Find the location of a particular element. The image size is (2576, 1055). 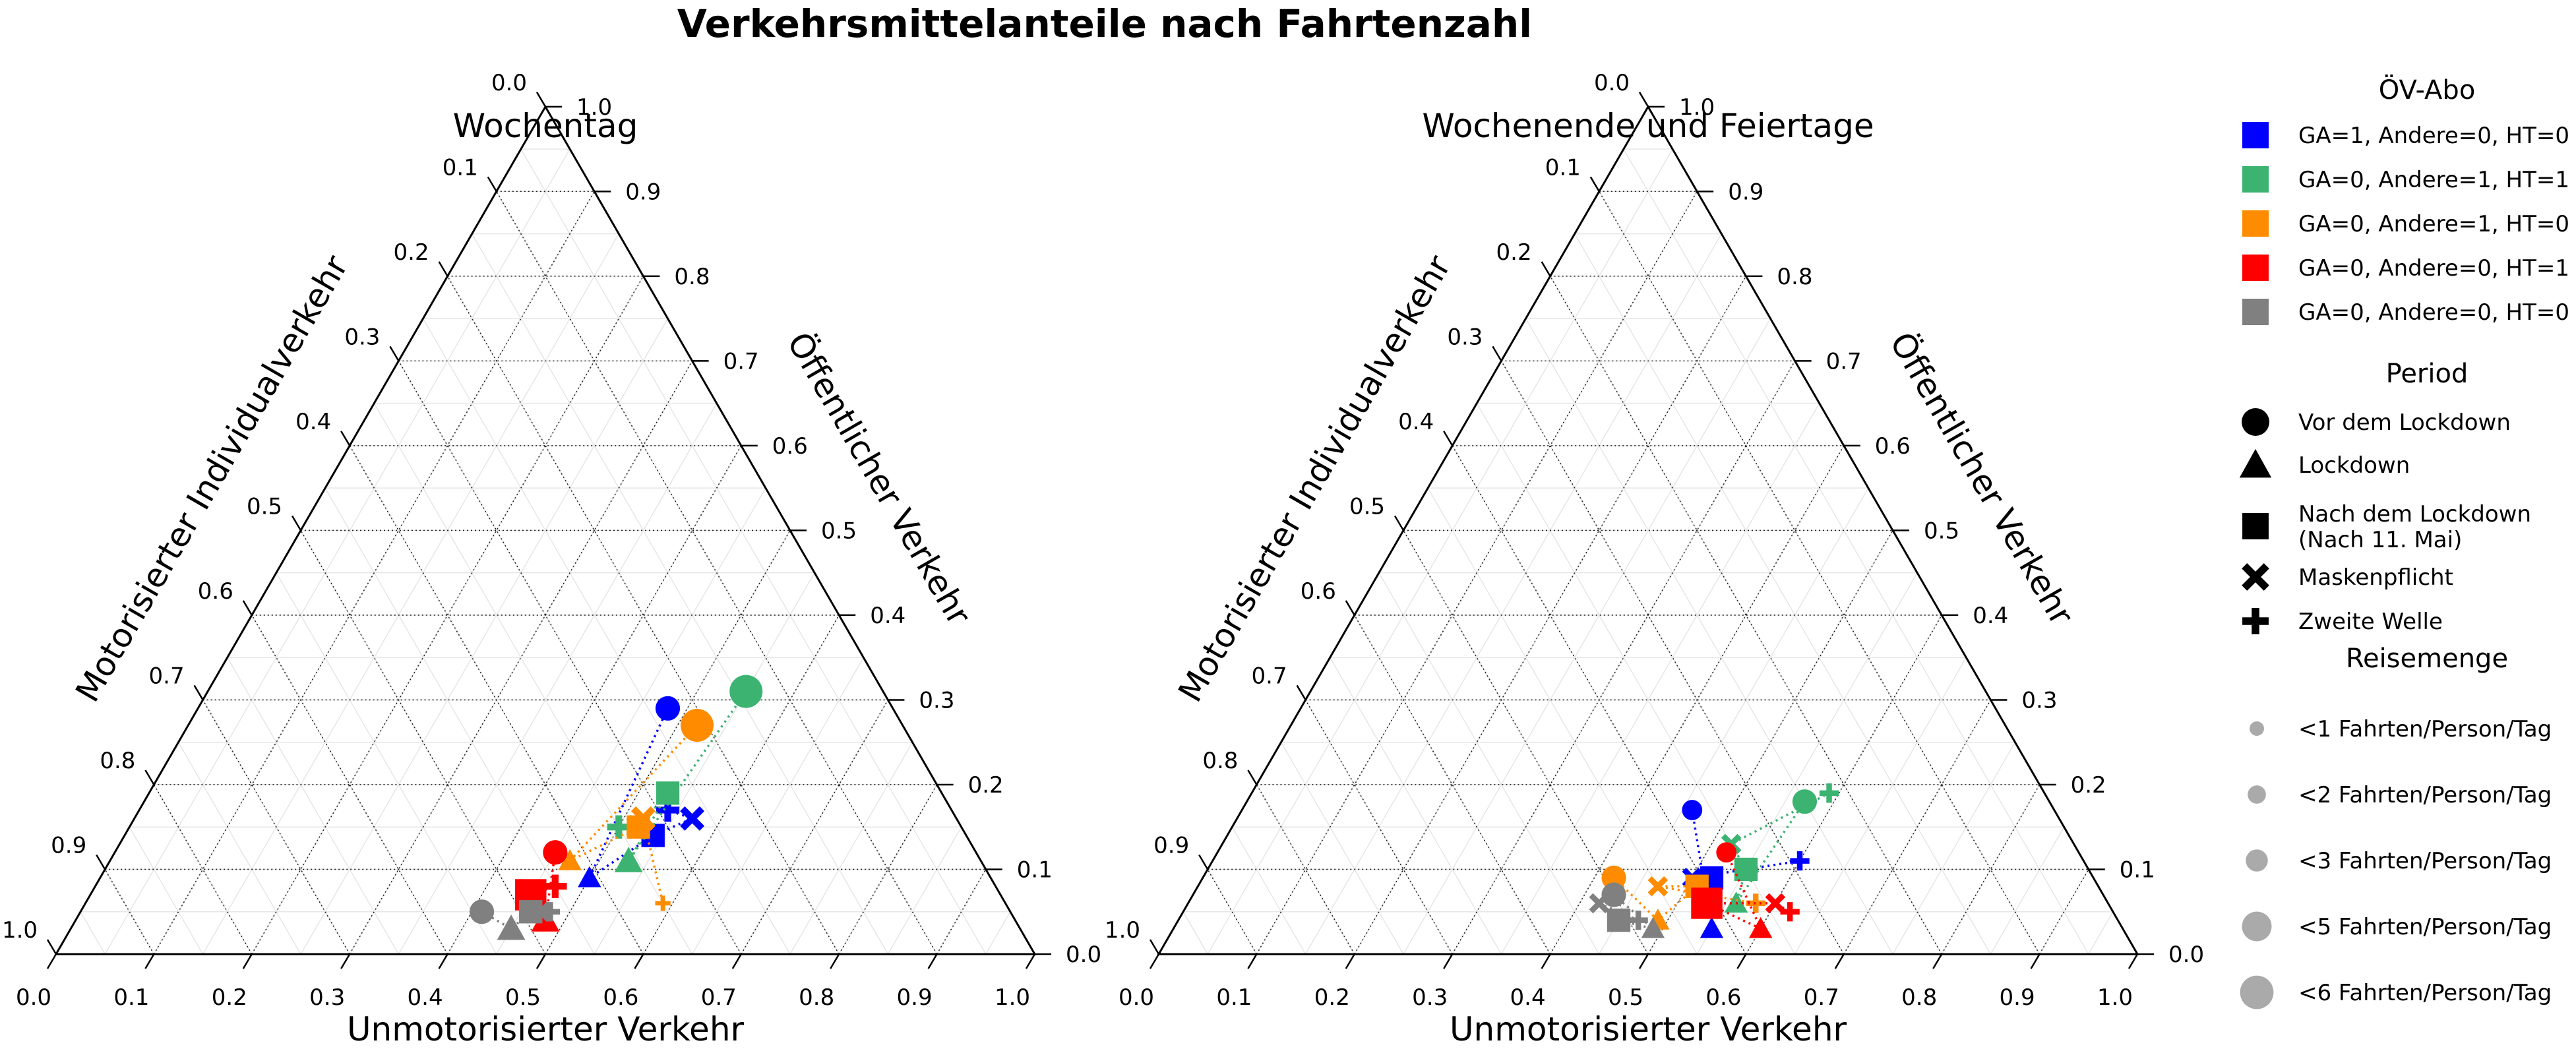

data-point-plus is located at coordinates (1829, 793).